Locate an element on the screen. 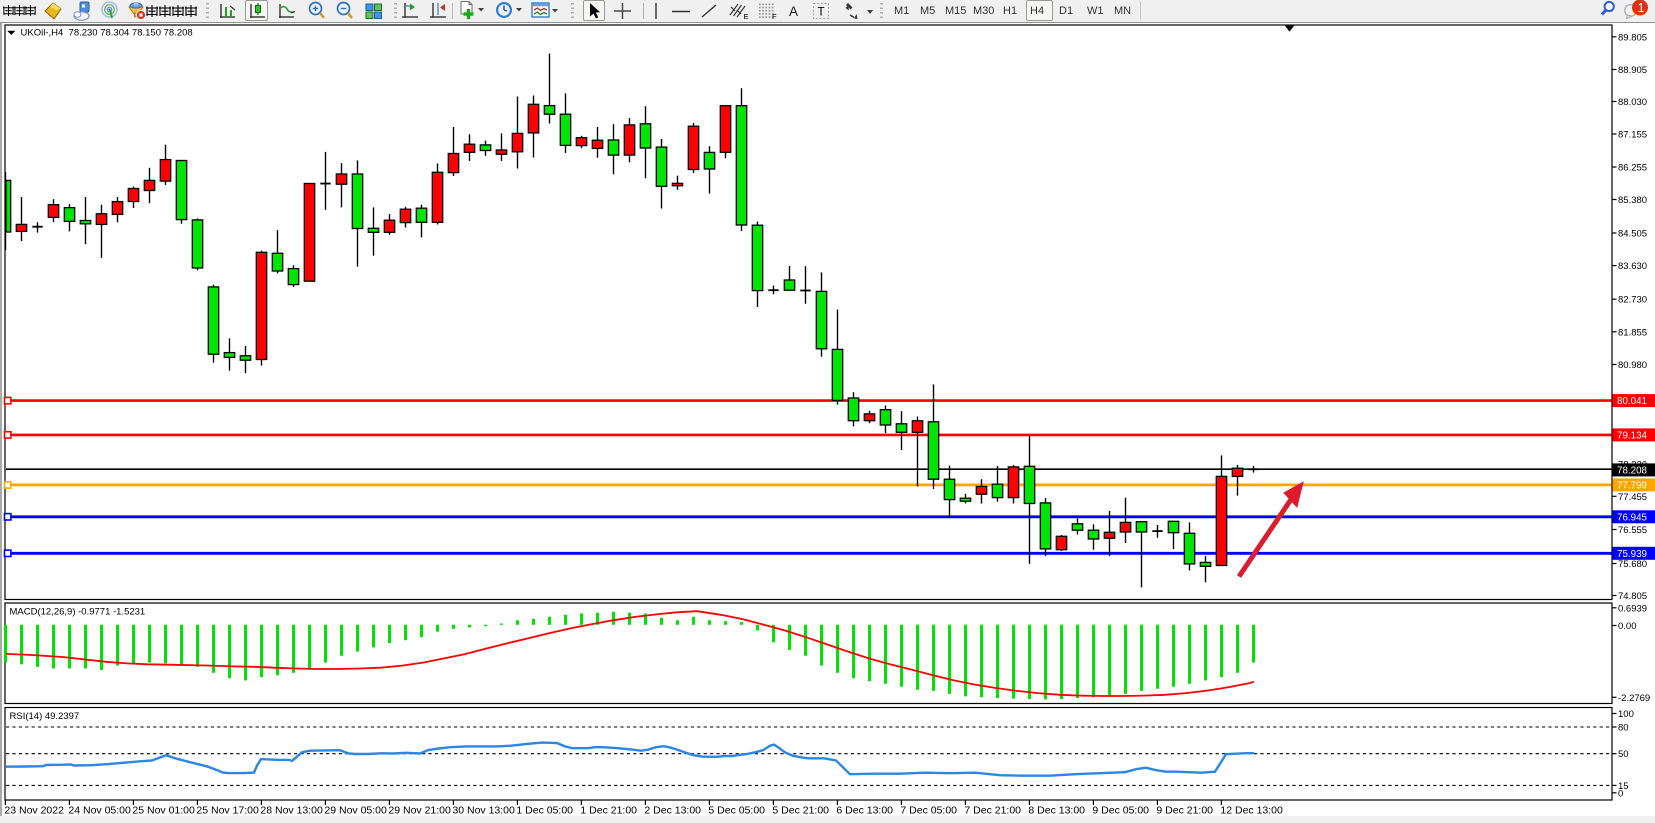 This screenshot has width=1655, height=823. svg-text: 88.905 is located at coordinates (1632, 70).